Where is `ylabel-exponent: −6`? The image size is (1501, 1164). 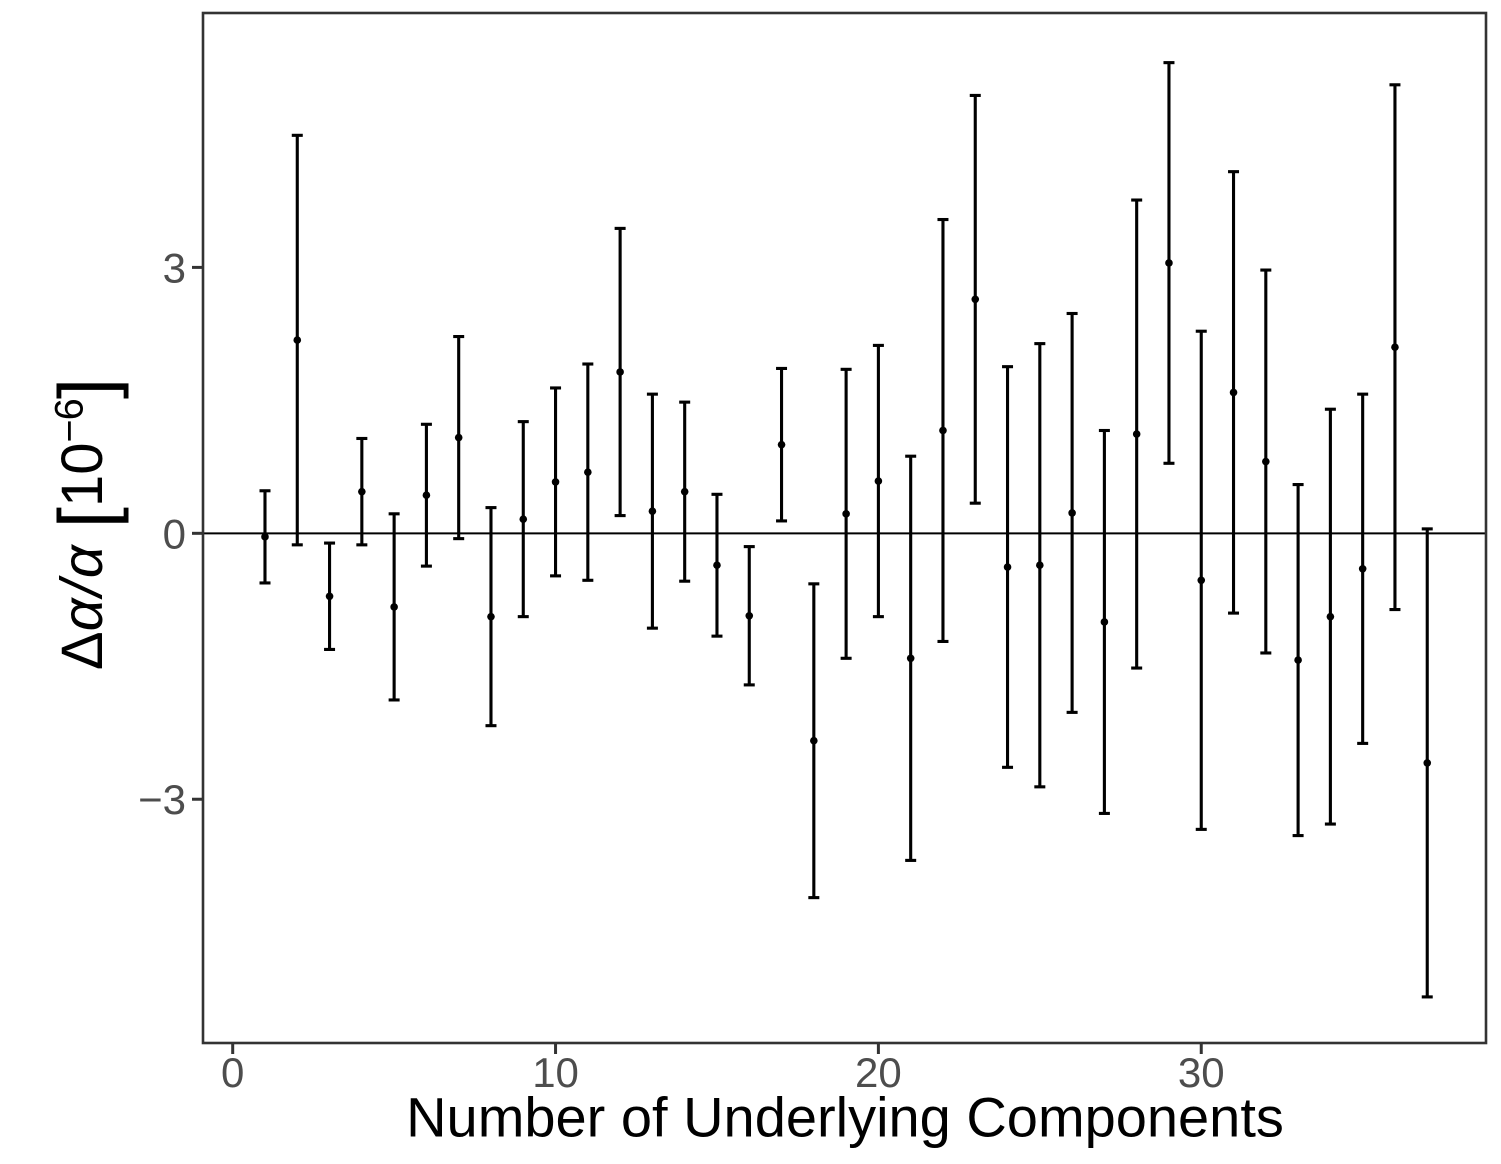
ylabel-exponent: −6 is located at coordinates (69, 421).